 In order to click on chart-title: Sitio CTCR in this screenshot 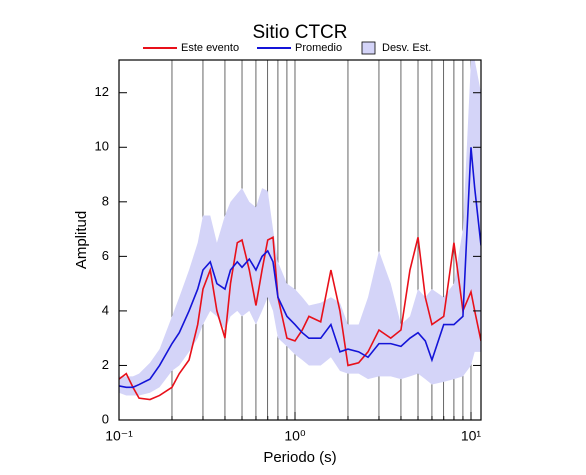, I will do `click(299, 32)`.